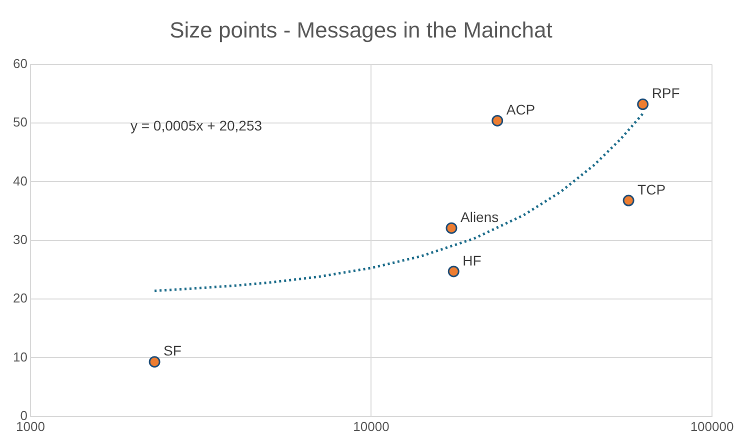  Describe the element at coordinates (20, 180) in the screenshot. I see `y-tick-label: 40` at that location.